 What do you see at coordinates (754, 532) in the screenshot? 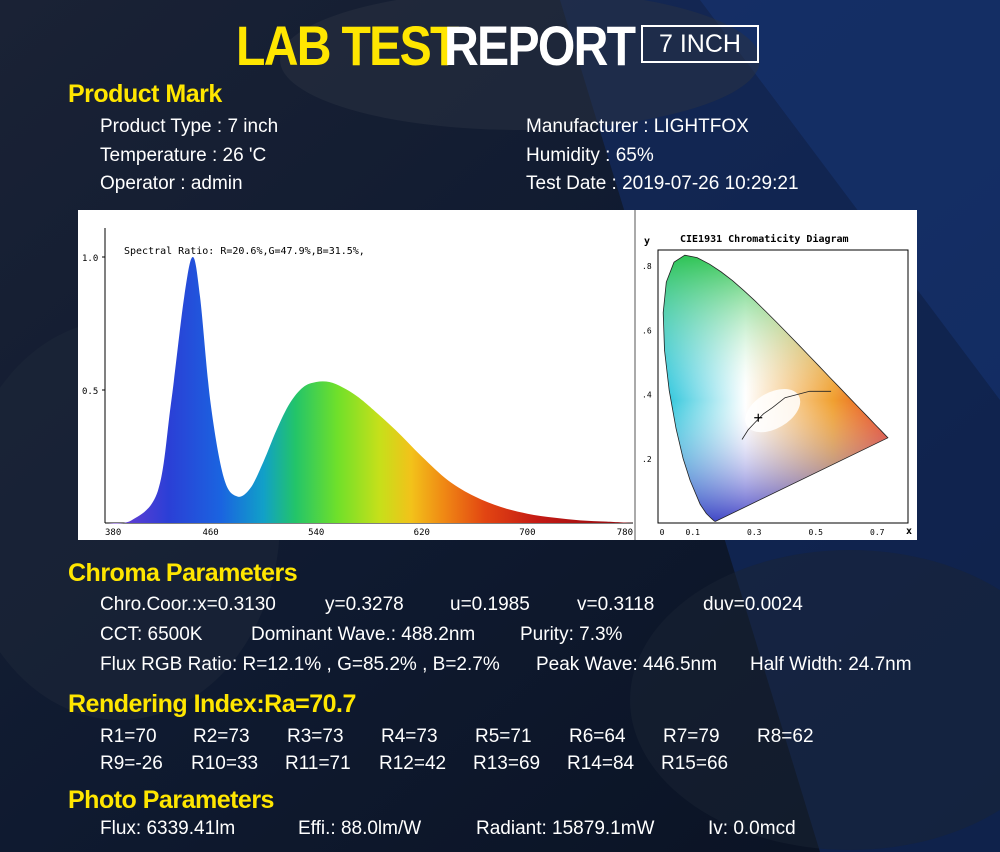
I see `cie-x-tick: 0.3` at bounding box center [754, 532].